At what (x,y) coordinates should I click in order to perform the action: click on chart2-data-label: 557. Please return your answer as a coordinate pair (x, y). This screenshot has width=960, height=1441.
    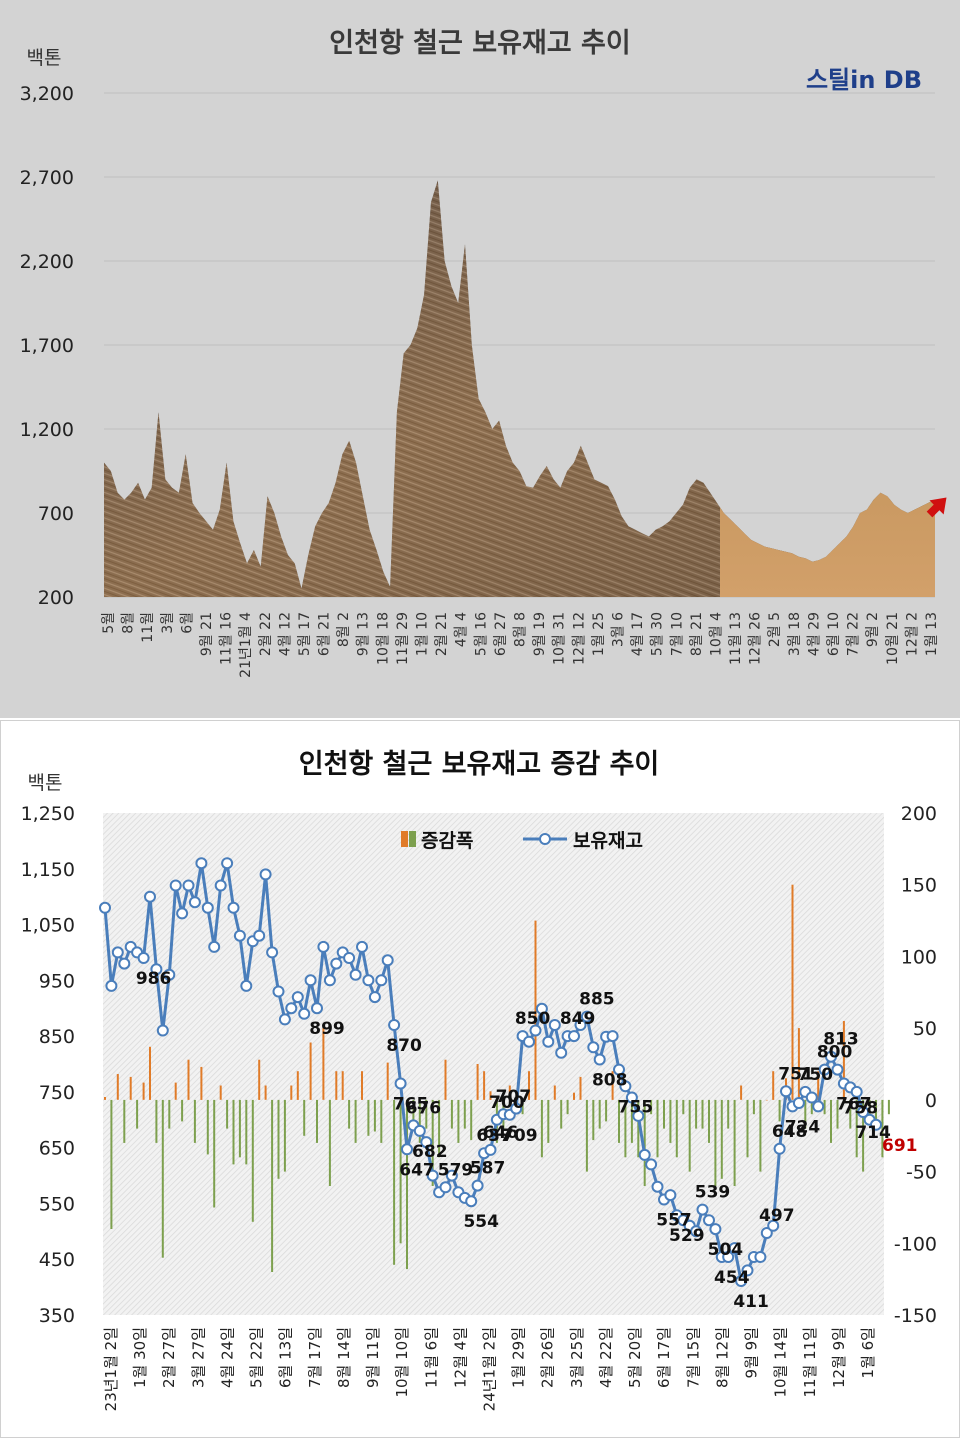
    Looking at the image, I should click on (674, 1221).